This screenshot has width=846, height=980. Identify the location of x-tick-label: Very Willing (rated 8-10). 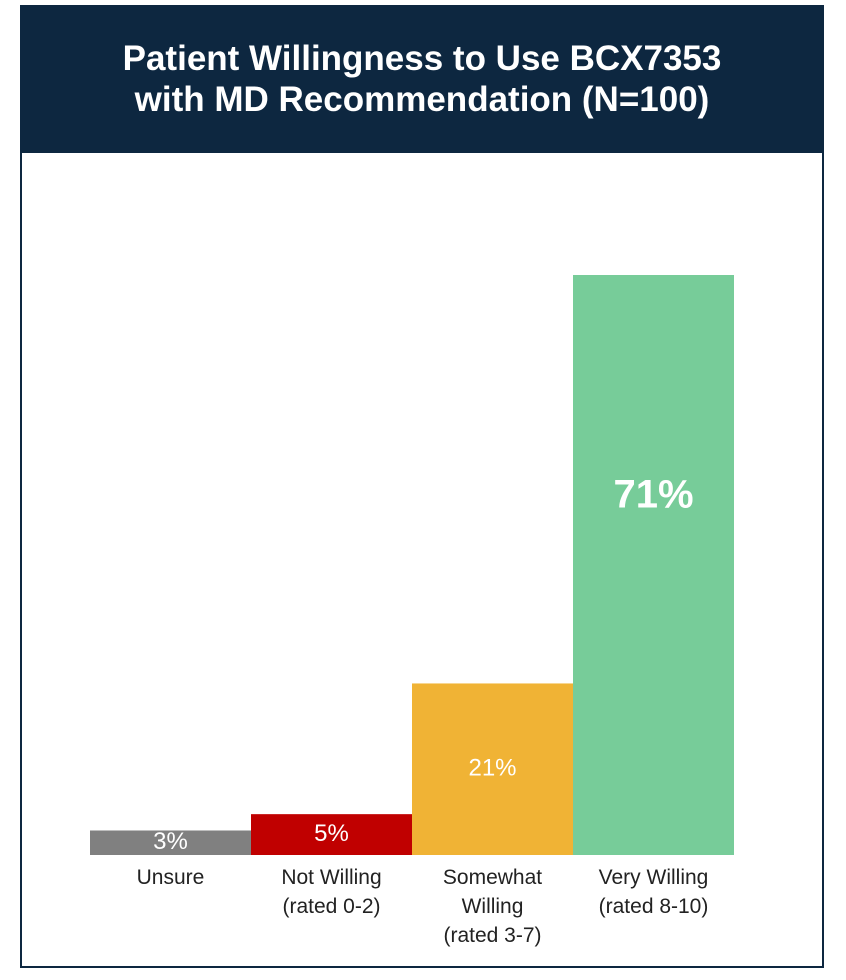
(653, 892).